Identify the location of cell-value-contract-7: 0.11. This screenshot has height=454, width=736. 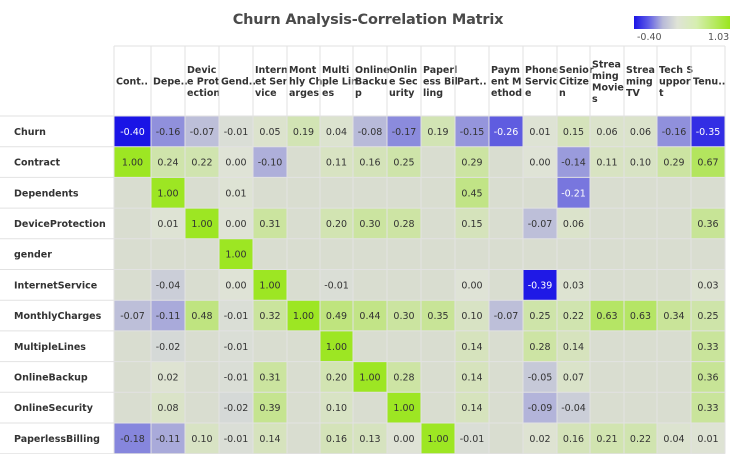
(336, 163).